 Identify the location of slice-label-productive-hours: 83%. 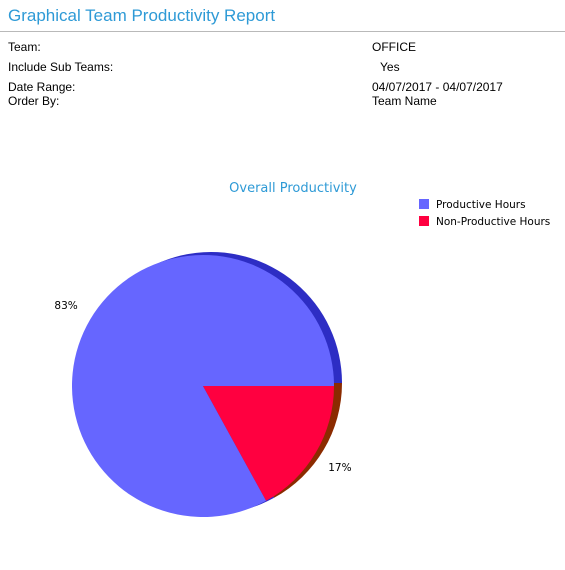
(65, 306).